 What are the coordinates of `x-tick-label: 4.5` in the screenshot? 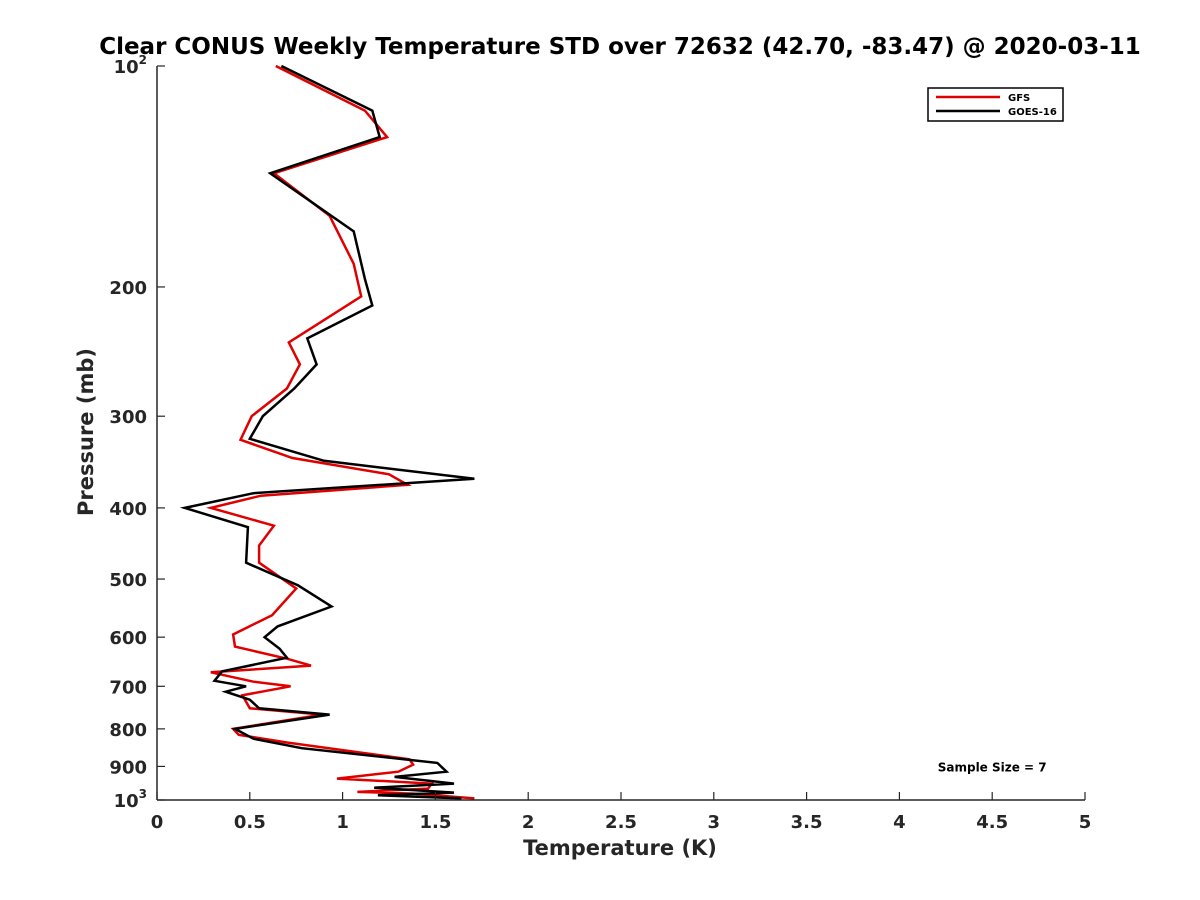 It's located at (992, 822).